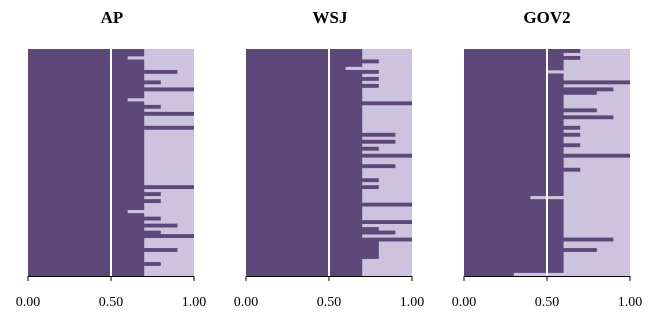  Describe the element at coordinates (630, 302) in the screenshot. I see `x-tick-label-gov2-2: 1.00` at that location.